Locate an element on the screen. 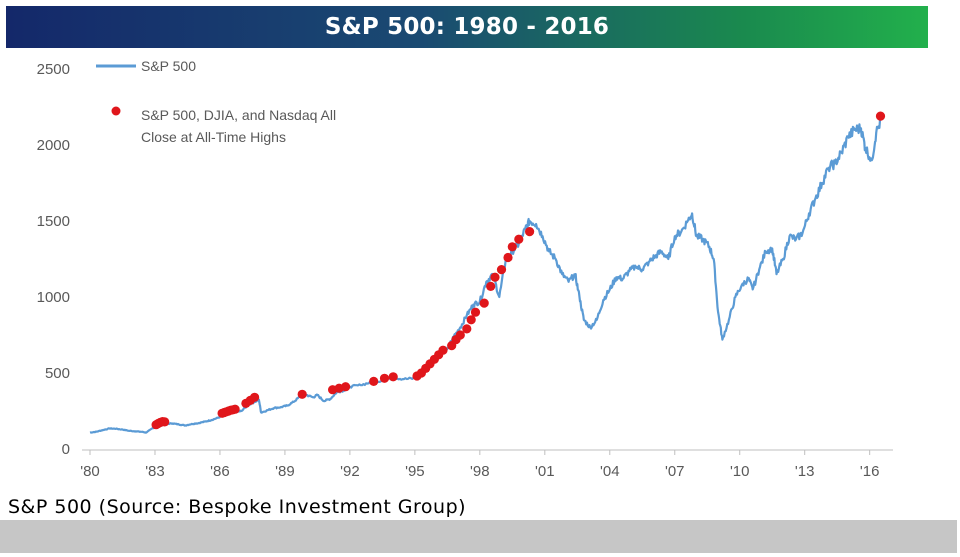 The width and height of the screenshot is (960, 557). x-tick-label-1: '83 is located at coordinates (155, 471).